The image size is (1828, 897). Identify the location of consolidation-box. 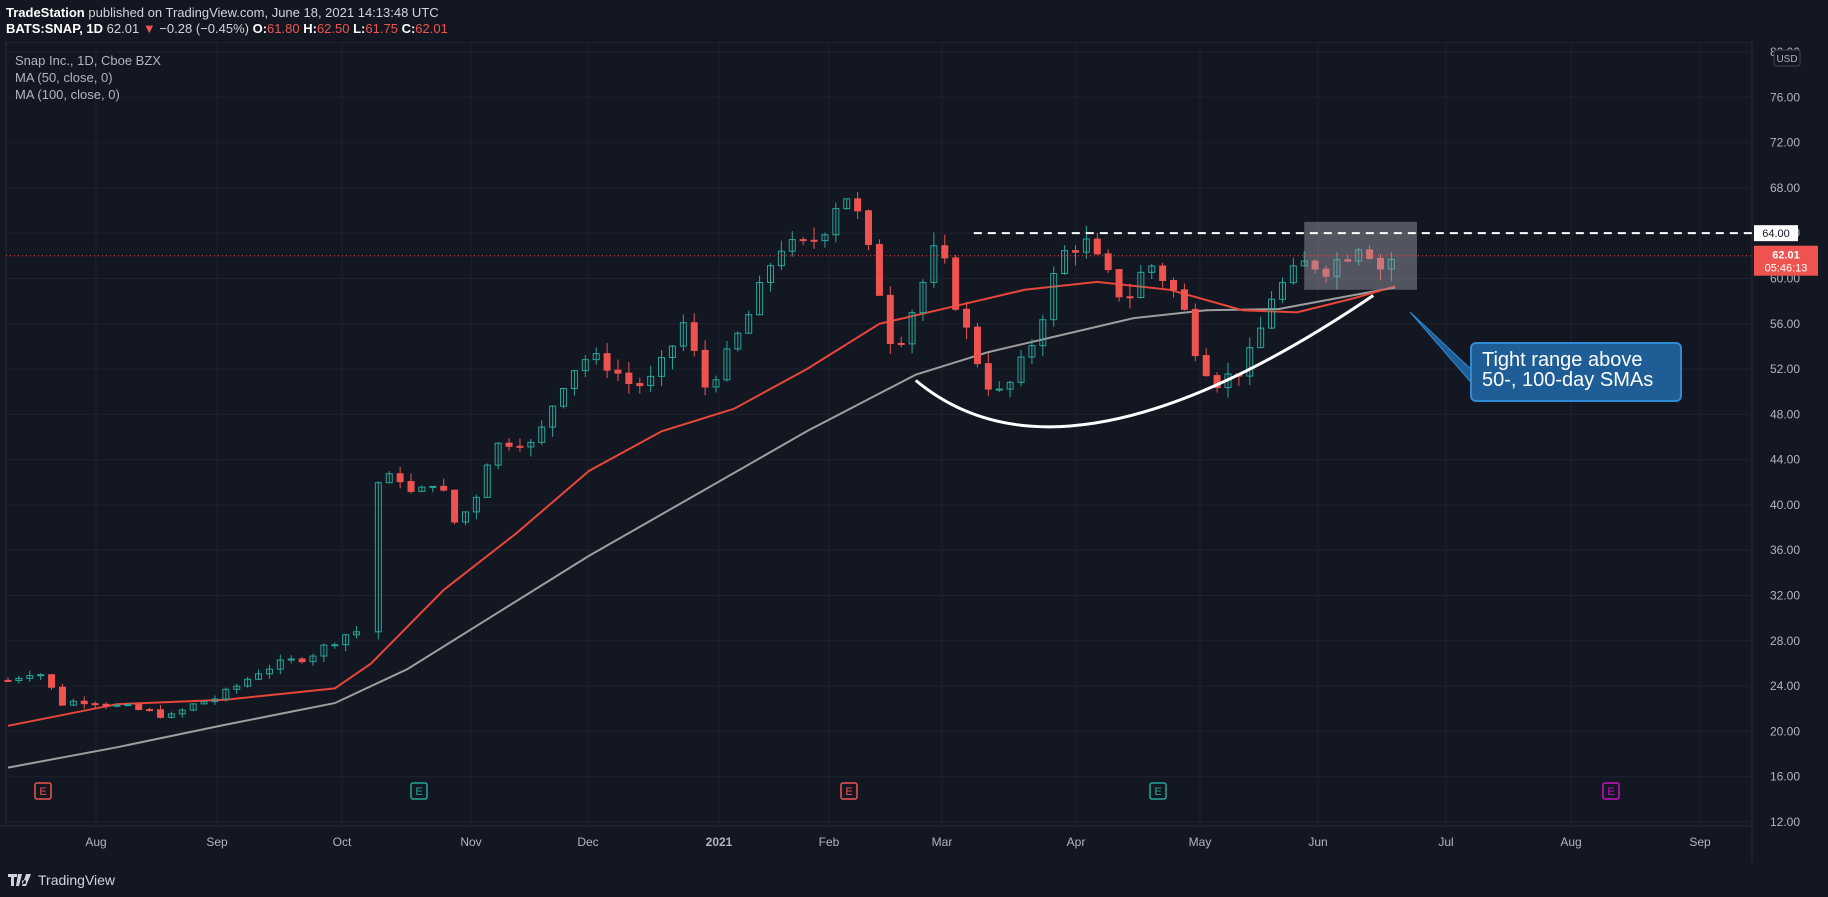
(1360, 255).